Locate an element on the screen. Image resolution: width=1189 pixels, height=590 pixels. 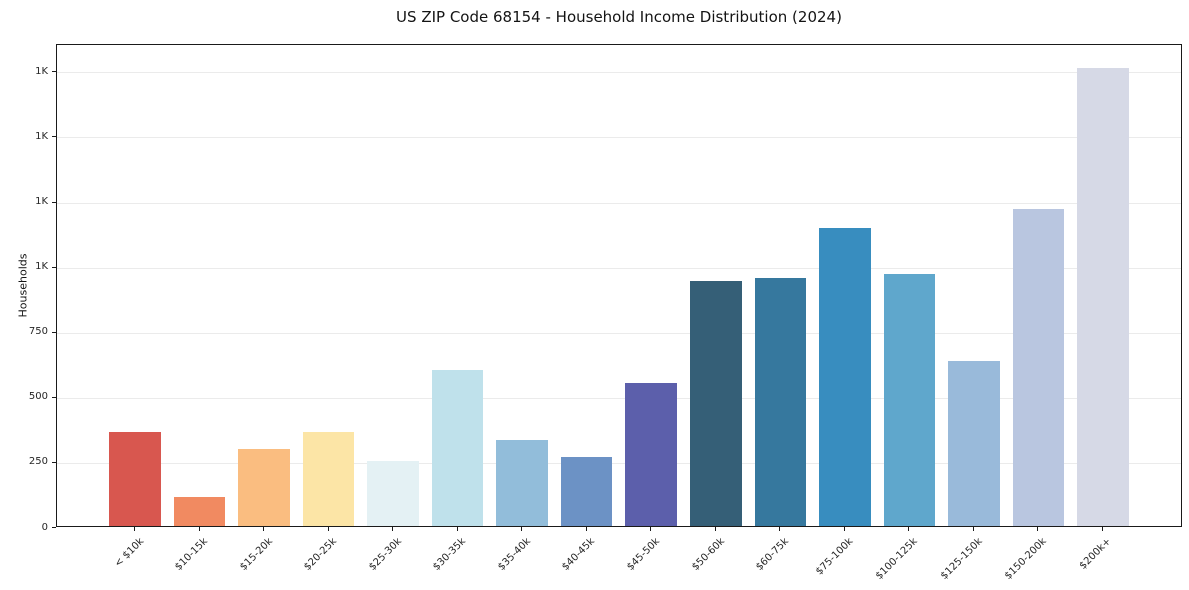
x-tick-label: $35-40k is located at coordinates (514, 554).